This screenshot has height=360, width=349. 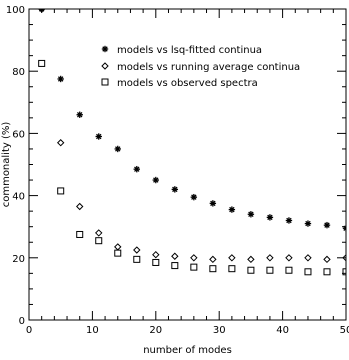 I want to click on y-tick-label: 60, so click(x=18, y=134).